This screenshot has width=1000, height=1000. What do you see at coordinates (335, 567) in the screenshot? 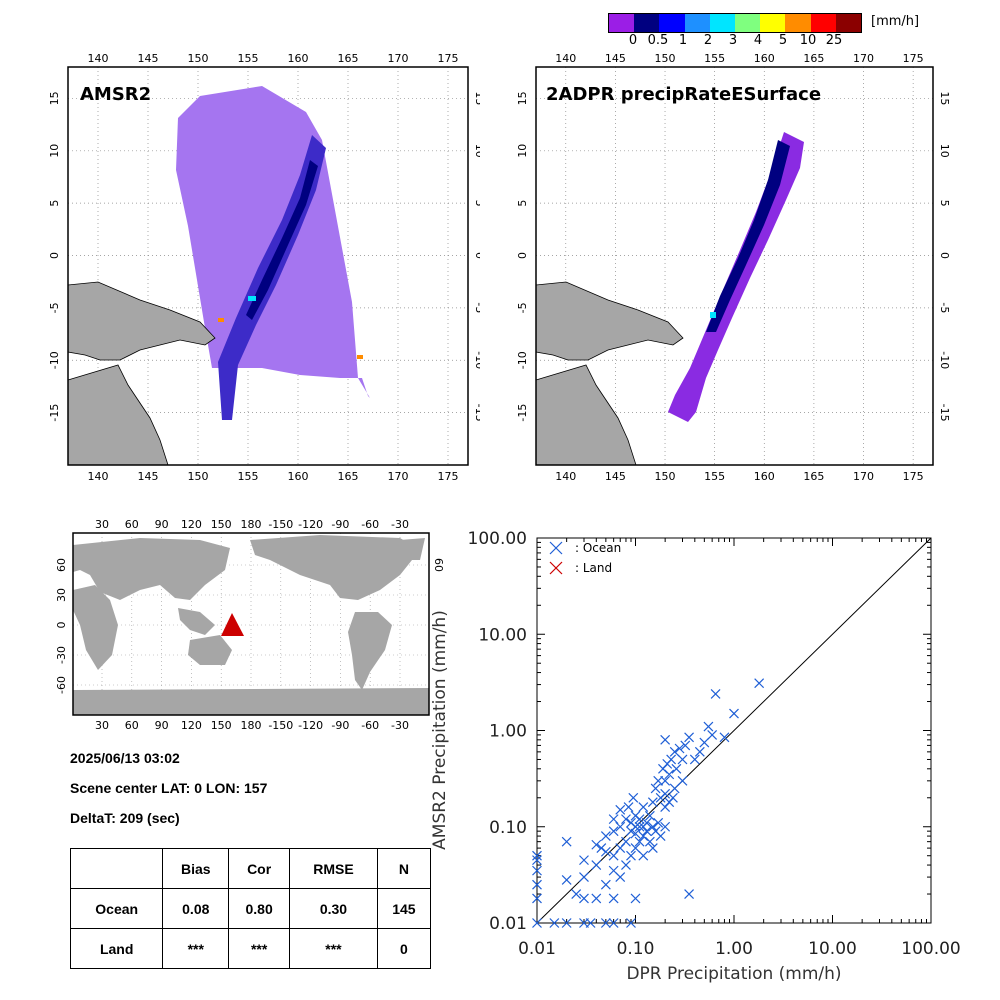
I see `north-america-landmass` at bounding box center [335, 567].